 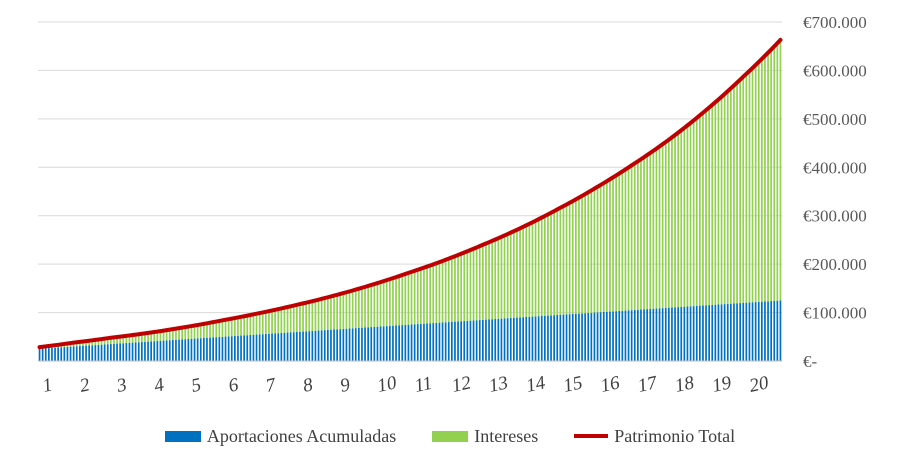 What do you see at coordinates (406, 384) in the screenshot?
I see `x-tick-labels: 1 2 3 4 5 6 7 8 9 10 11 12 13 14 15 16 17 18 19 20` at bounding box center [406, 384].